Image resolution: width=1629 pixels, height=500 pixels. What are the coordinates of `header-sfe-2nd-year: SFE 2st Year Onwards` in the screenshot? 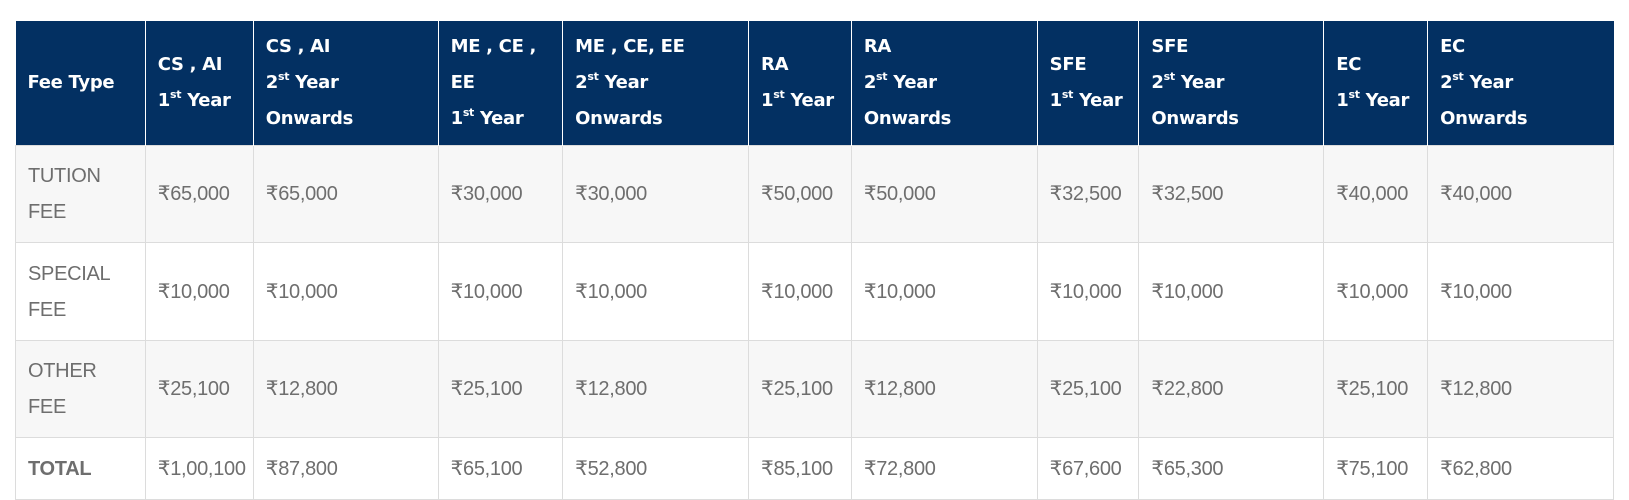 It's located at (1231, 83).